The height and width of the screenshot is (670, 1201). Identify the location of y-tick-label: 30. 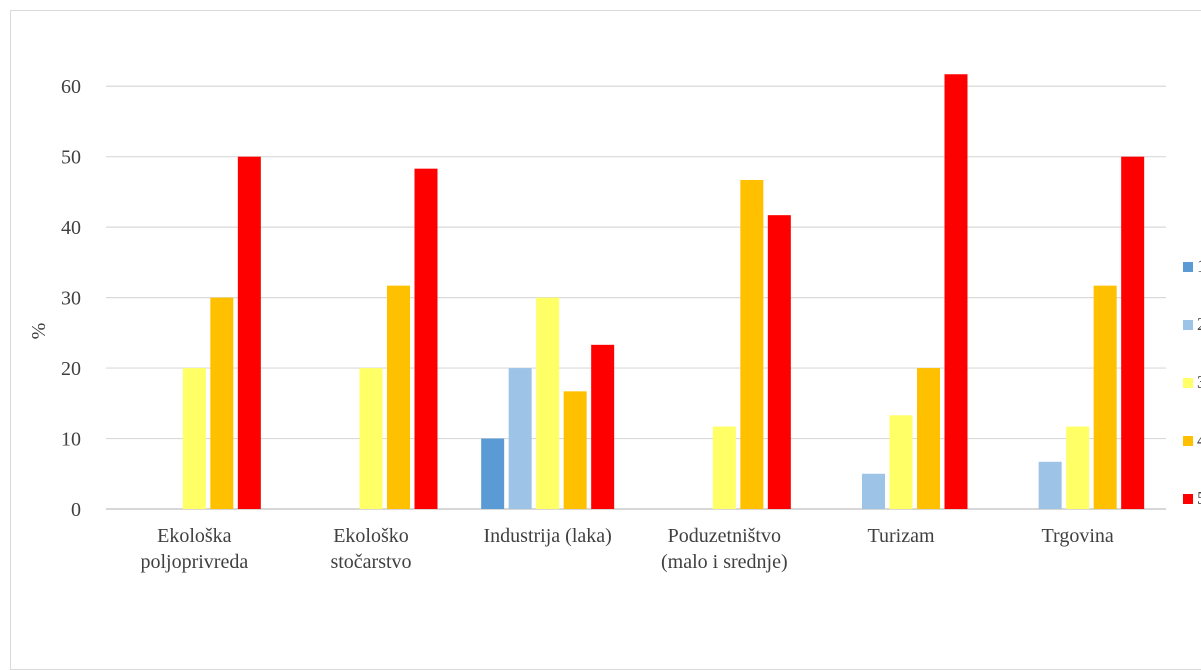
(71, 299).